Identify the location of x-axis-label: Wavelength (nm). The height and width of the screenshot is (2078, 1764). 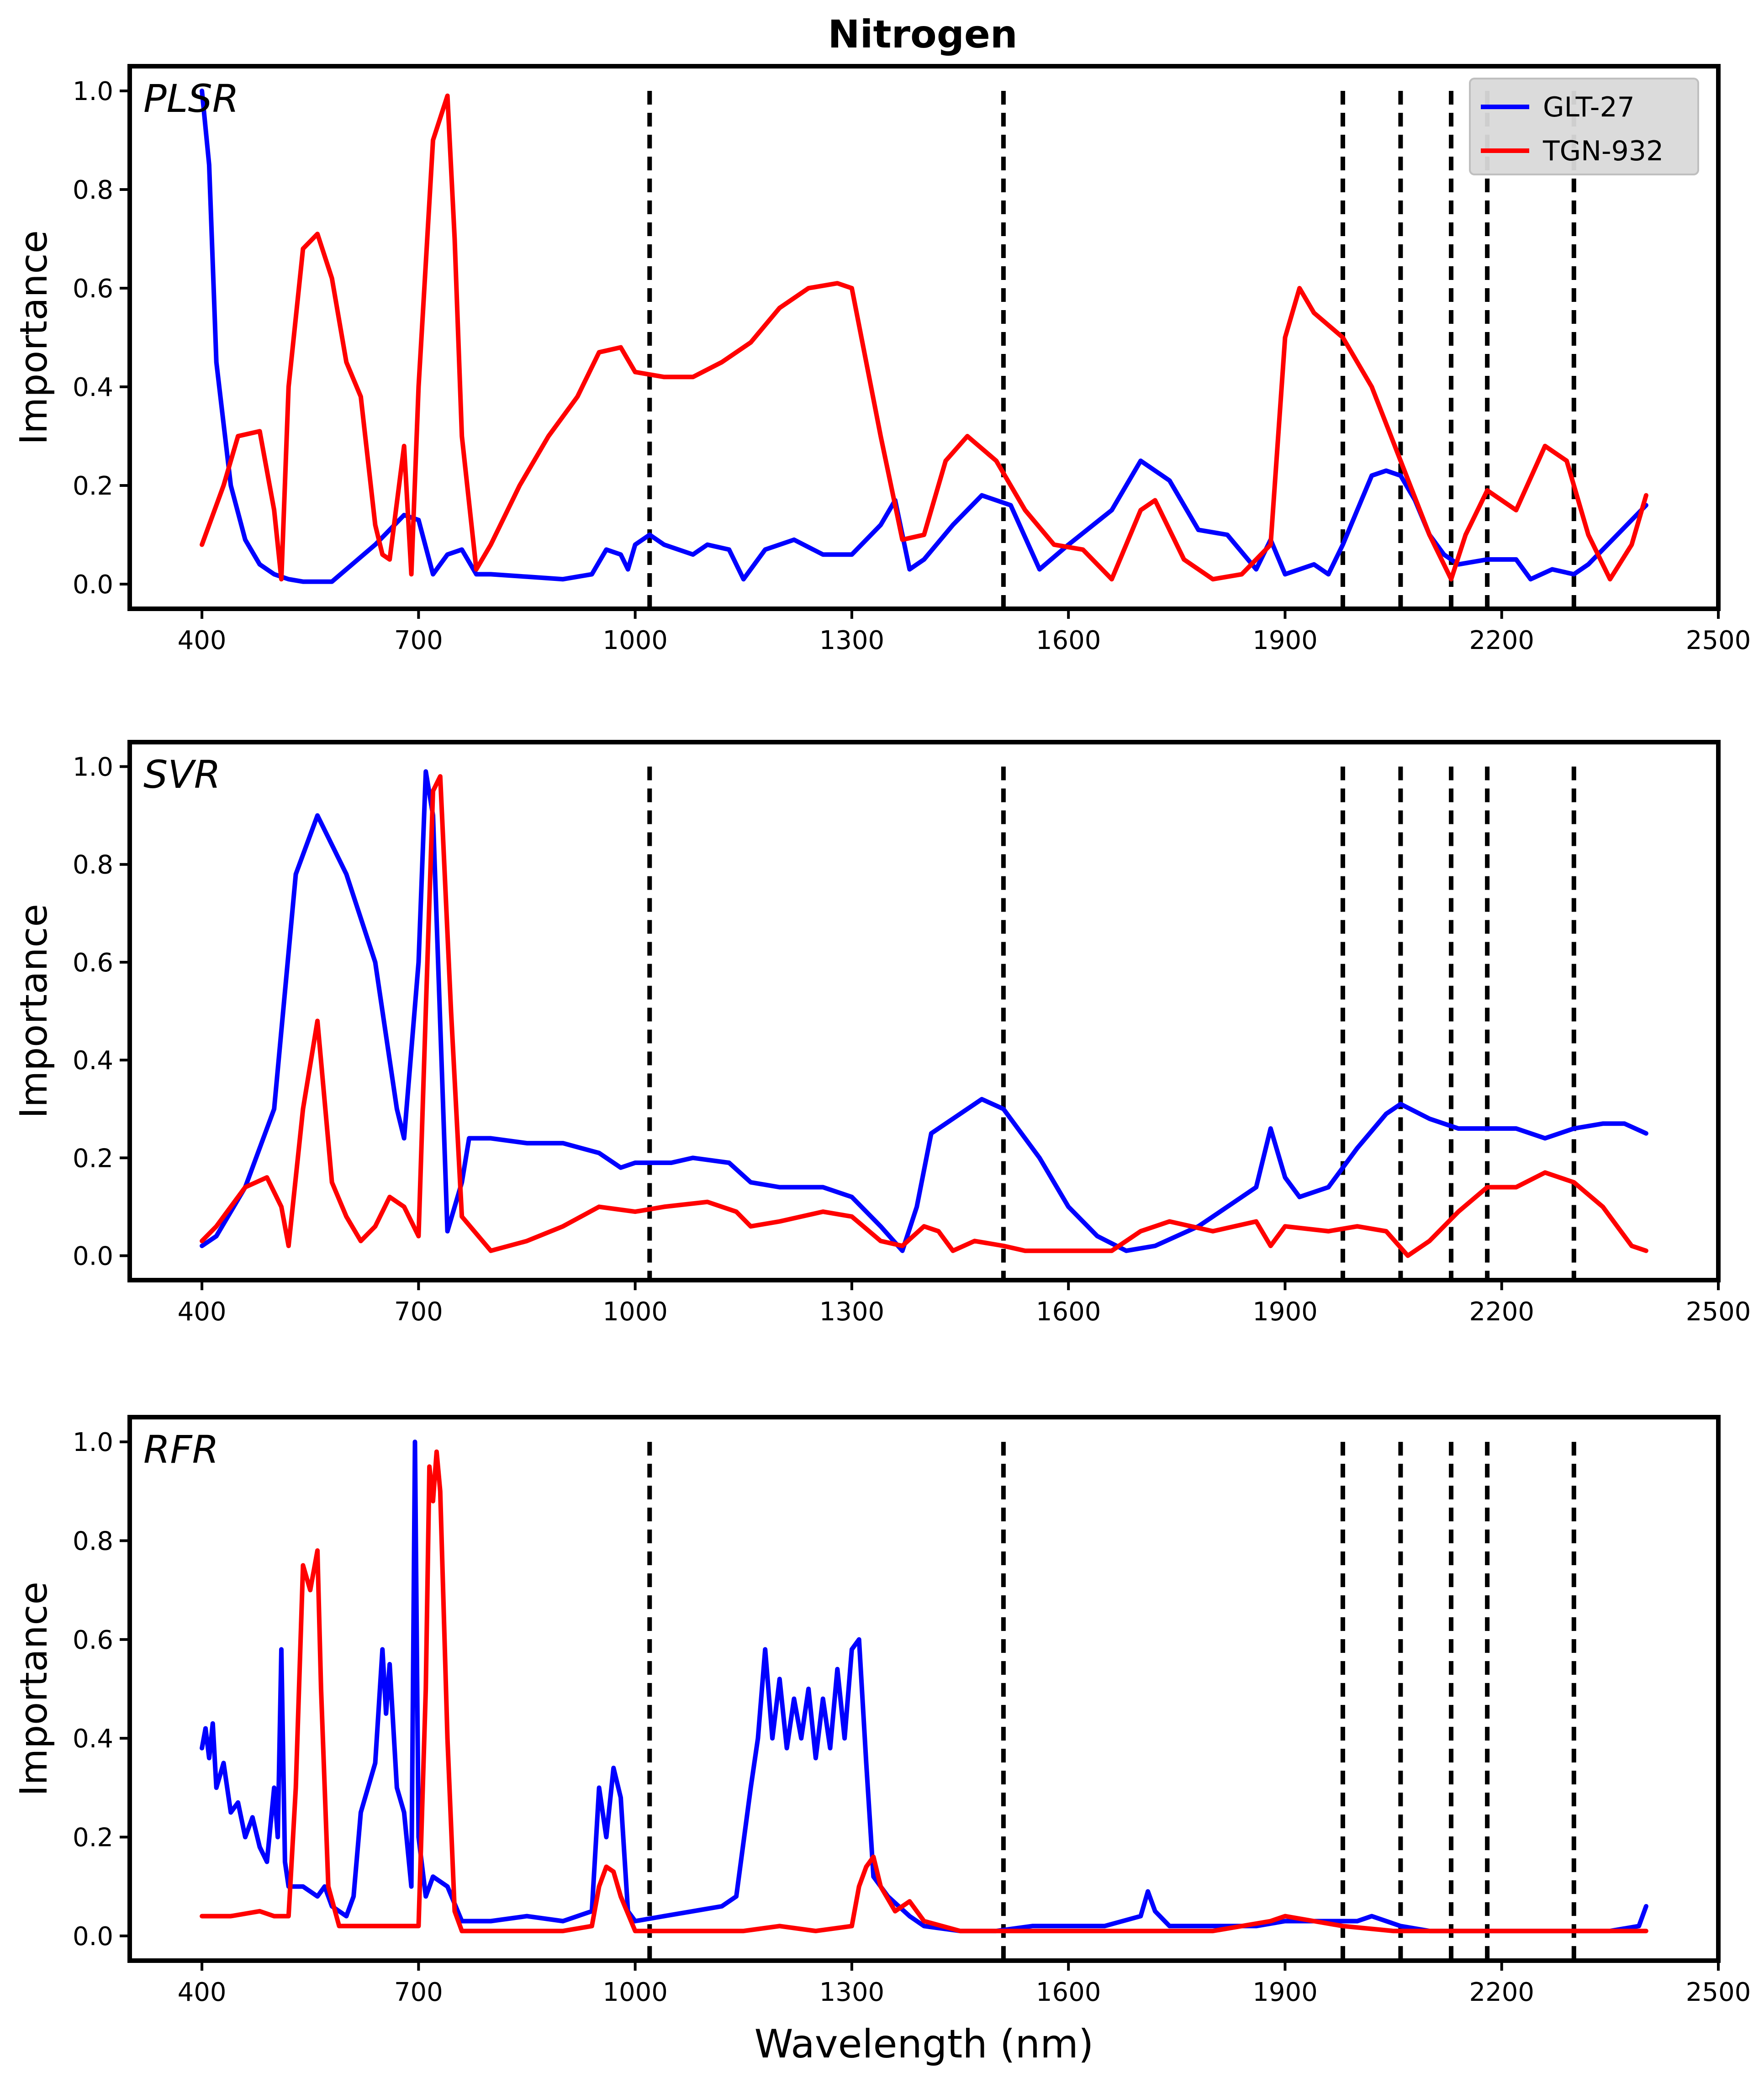
(924, 2044).